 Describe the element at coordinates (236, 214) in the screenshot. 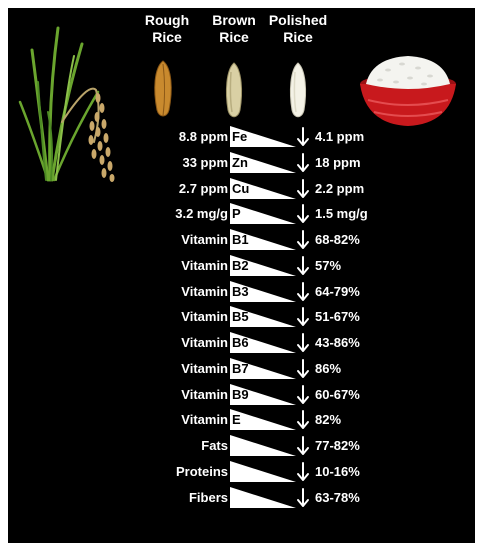

I see `nutrient-label: P` at that location.